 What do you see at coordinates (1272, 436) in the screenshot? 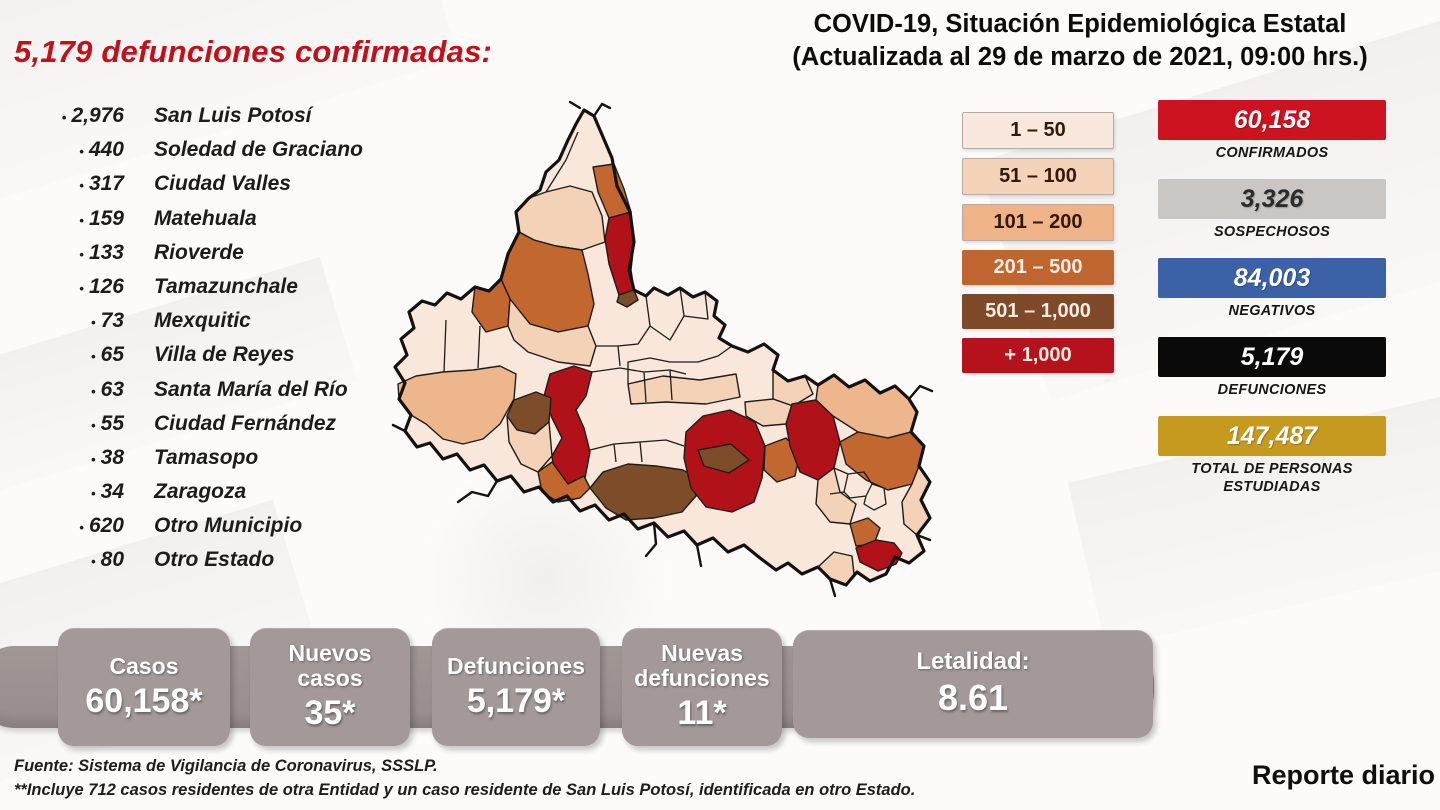
I see `stat-value-bar: 147,487` at bounding box center [1272, 436].